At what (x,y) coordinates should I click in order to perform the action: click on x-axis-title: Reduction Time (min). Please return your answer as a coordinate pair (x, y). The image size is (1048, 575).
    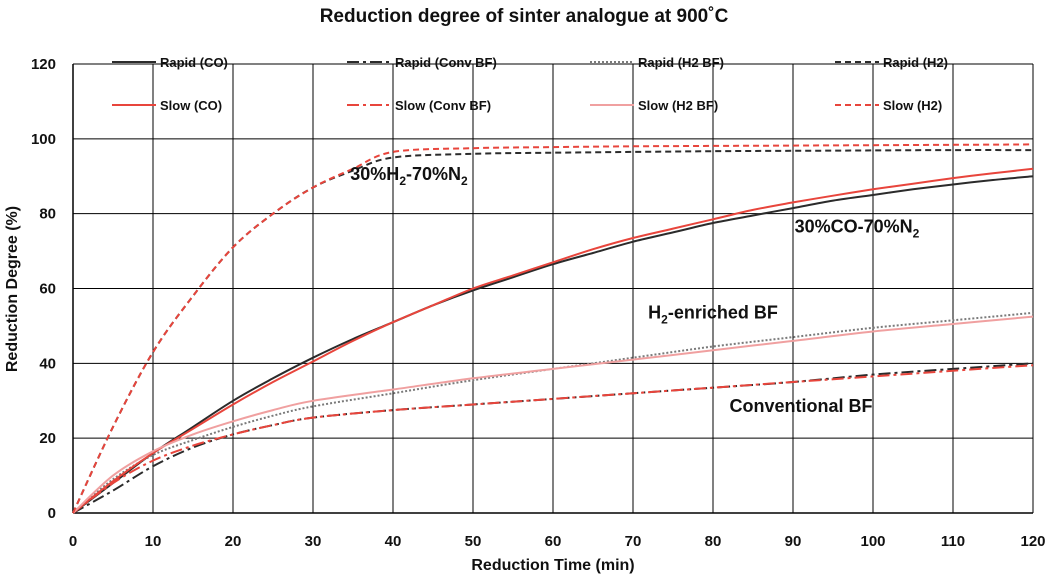
    Looking at the image, I should click on (552, 565).